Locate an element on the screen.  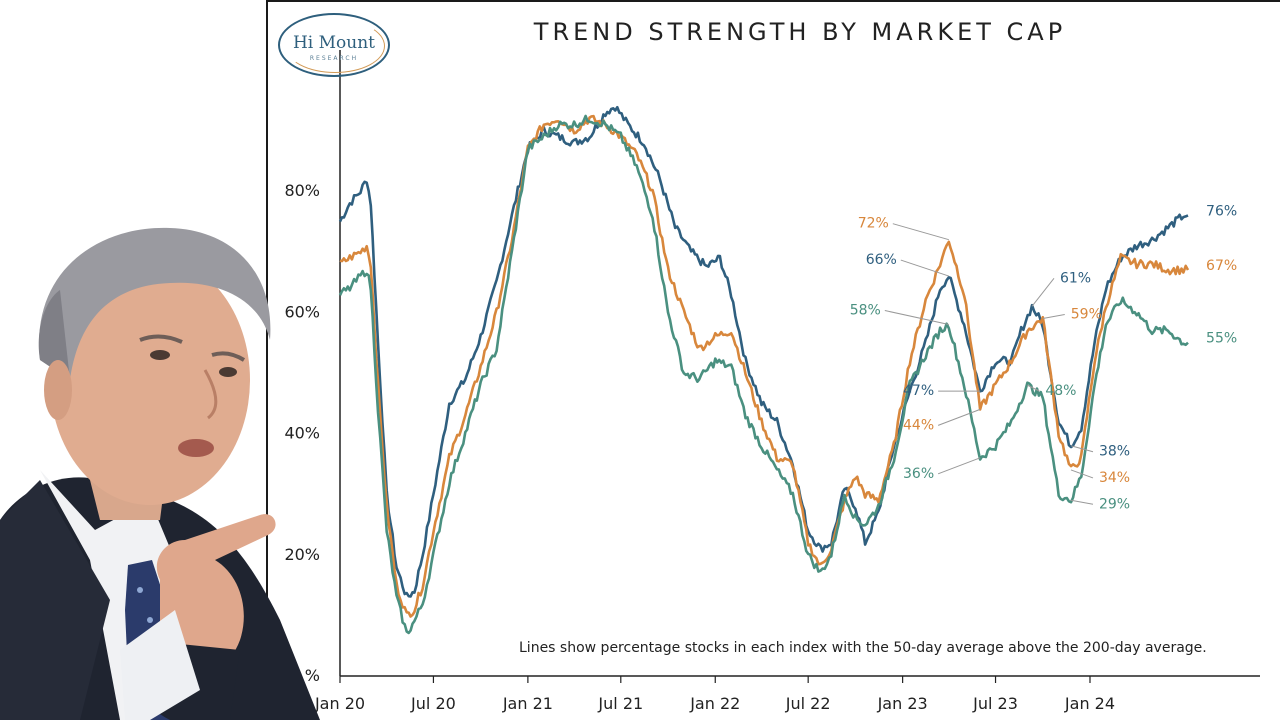
x-tick-label: Jan 24 is located at coordinates (1089, 703).